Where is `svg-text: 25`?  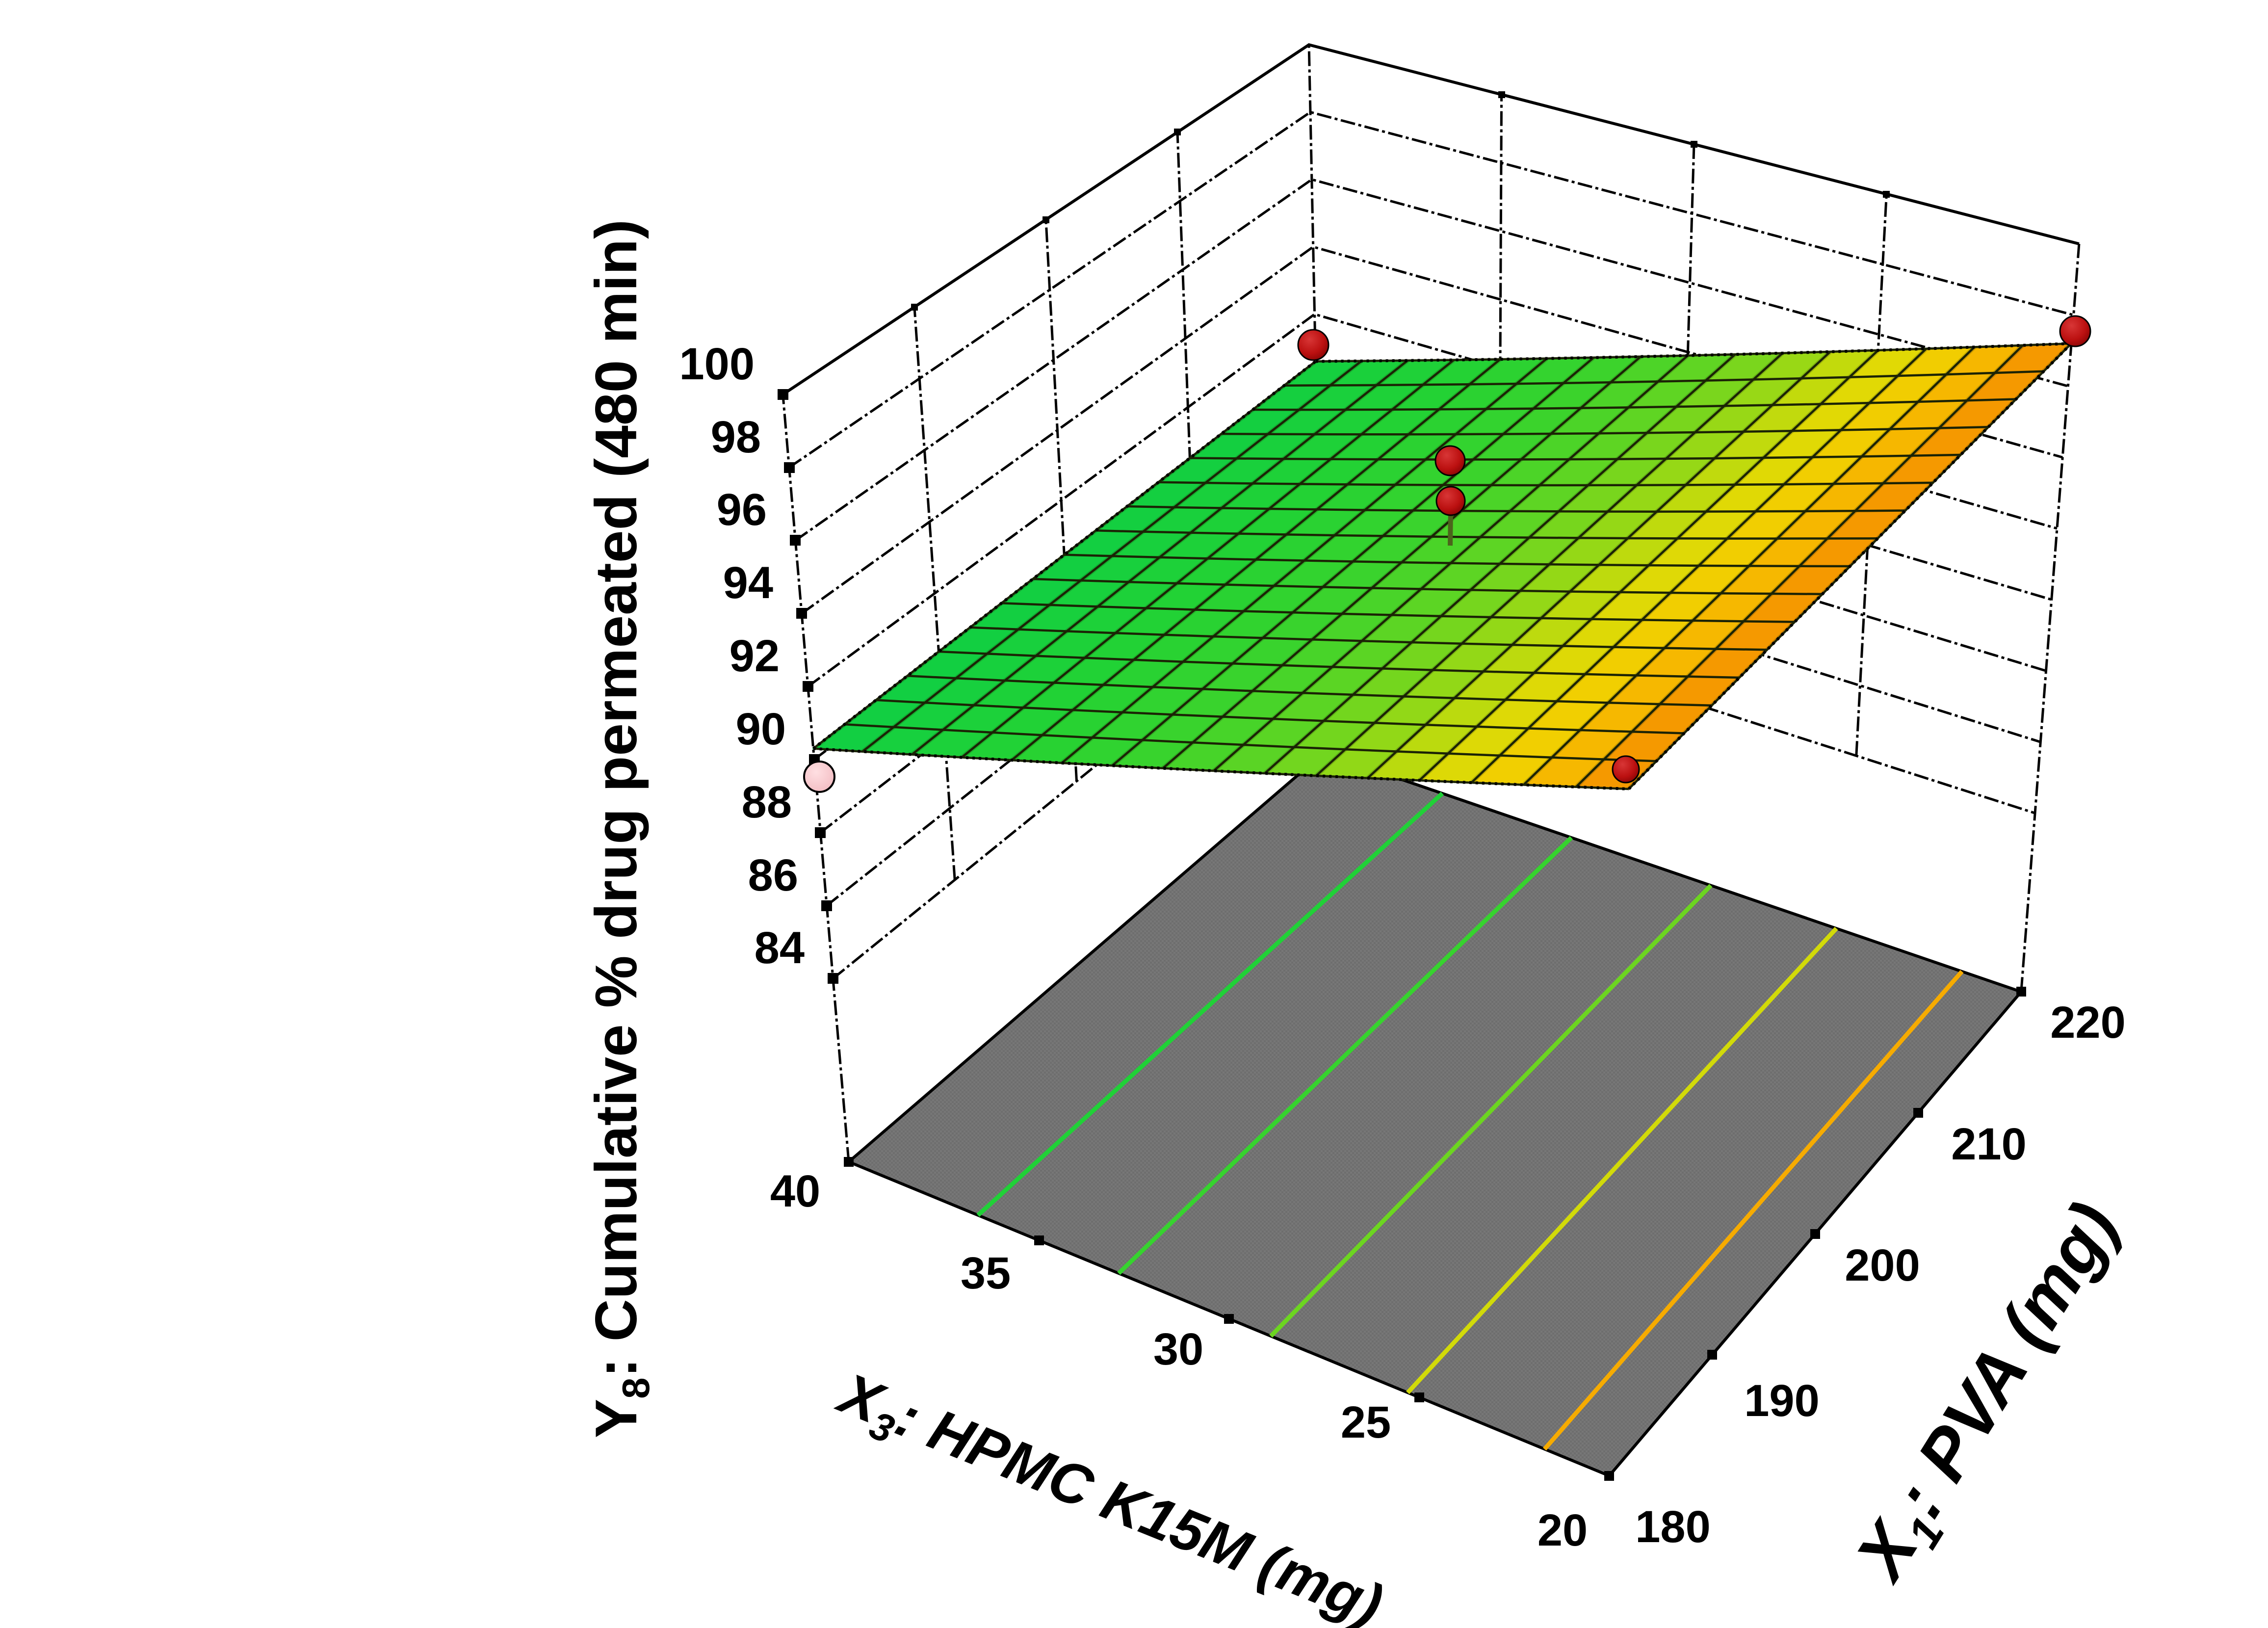 svg-text: 25 is located at coordinates (1366, 1422).